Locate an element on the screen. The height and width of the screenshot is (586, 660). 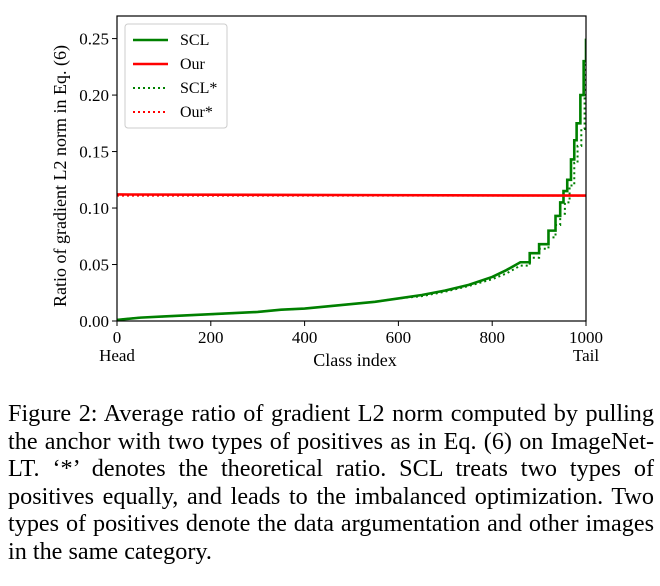
y-axis-label: Ratio of gradient L2 norm in Eq. (6) is located at coordinates (60, 176).